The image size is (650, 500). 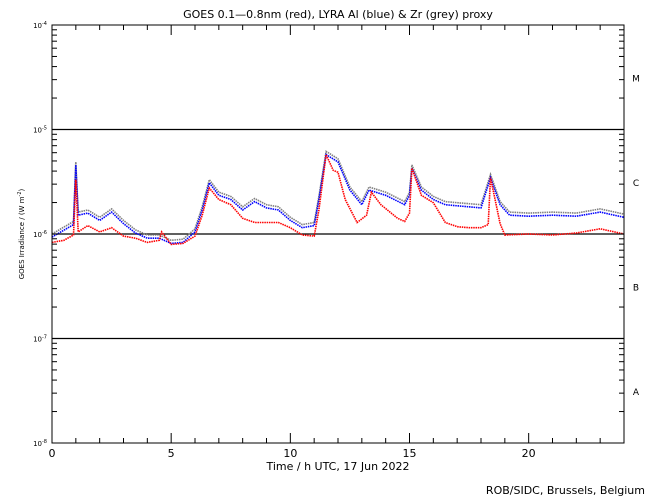 I want to click on y-tick-label: 10⁻⁵, so click(x=40, y=130).